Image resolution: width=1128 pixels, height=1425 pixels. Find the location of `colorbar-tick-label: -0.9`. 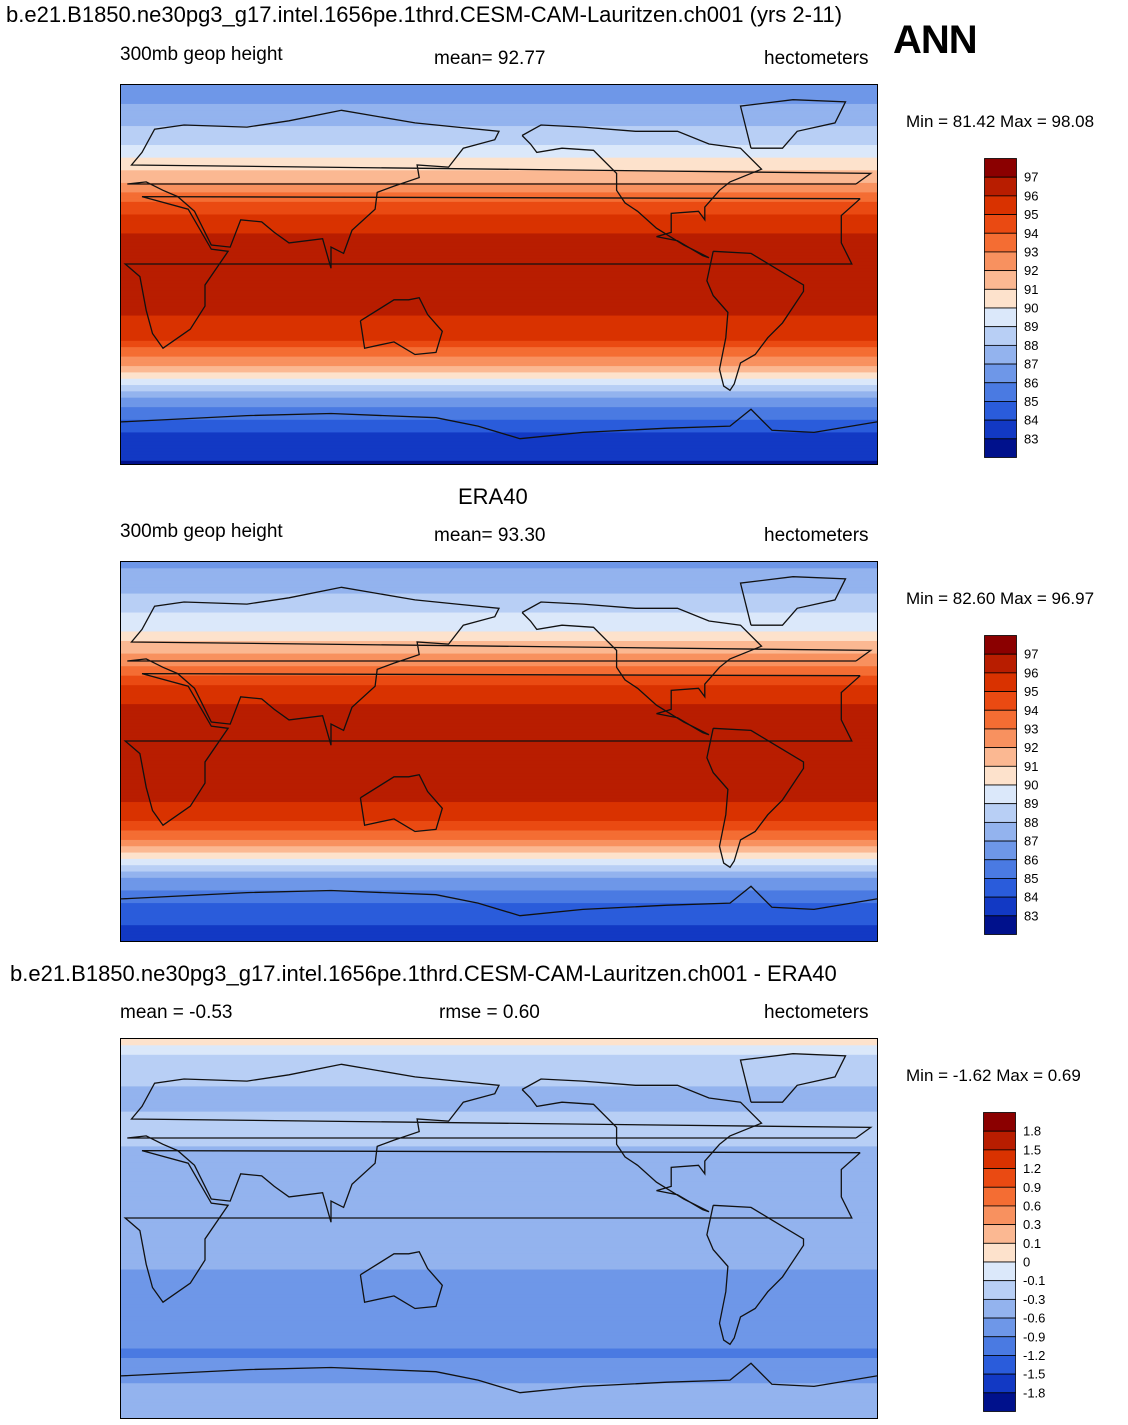

colorbar-tick-label: -0.9 is located at coordinates (1034, 1336).